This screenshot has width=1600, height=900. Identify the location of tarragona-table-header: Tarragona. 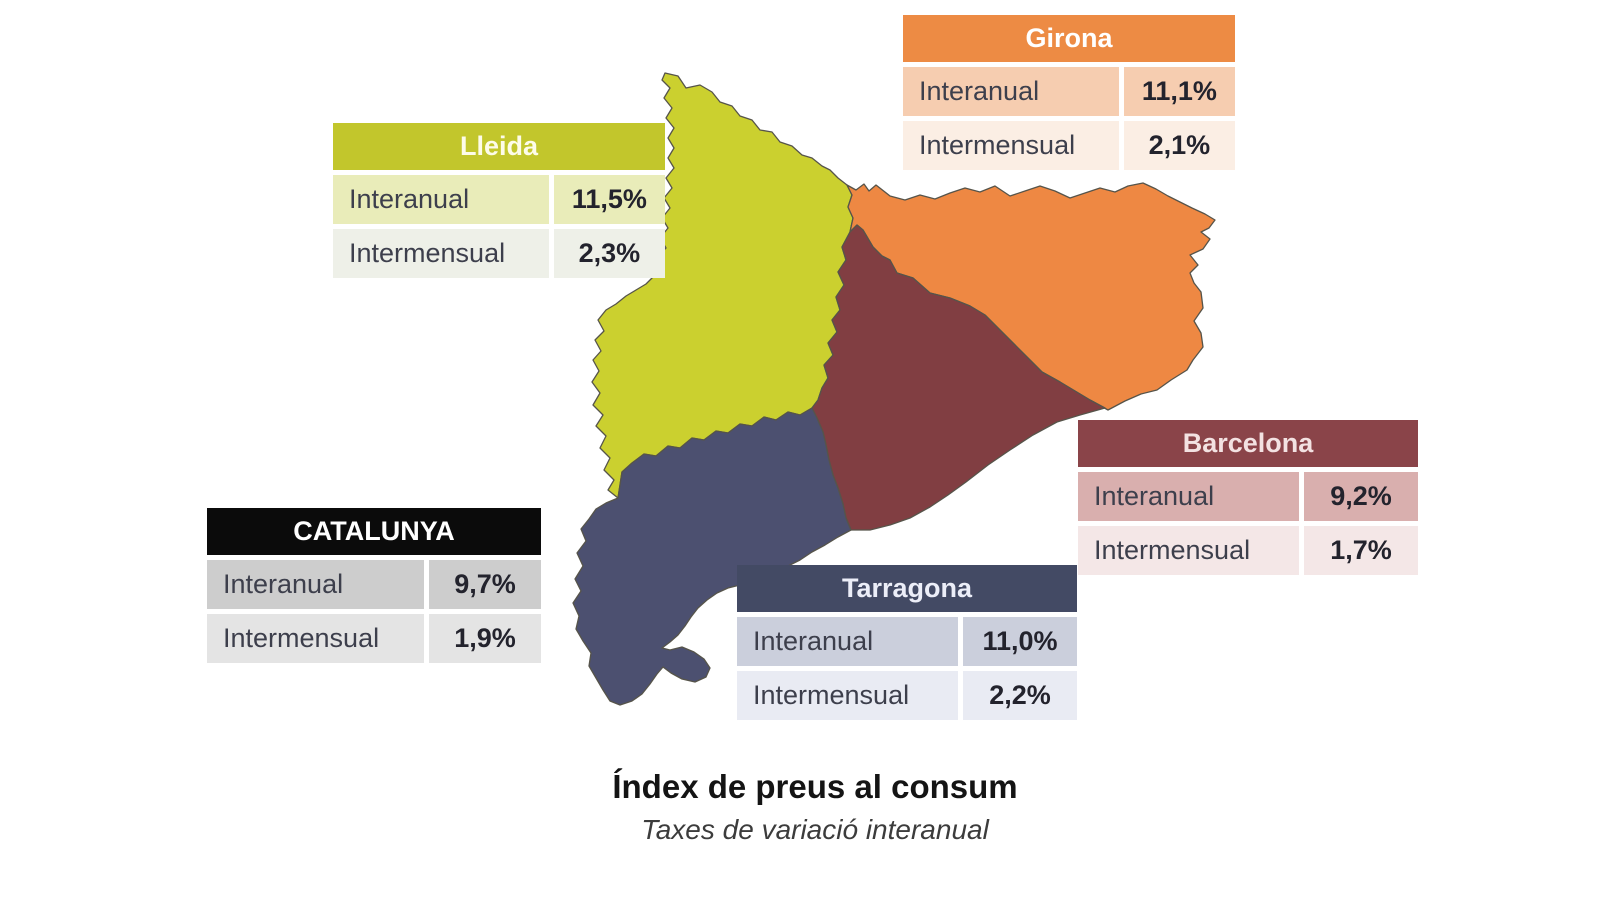
(907, 588).